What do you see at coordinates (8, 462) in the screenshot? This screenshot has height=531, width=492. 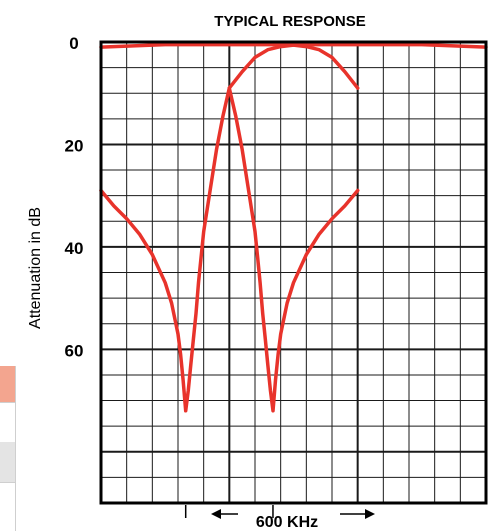 I see `background-gray-strip` at bounding box center [8, 462].